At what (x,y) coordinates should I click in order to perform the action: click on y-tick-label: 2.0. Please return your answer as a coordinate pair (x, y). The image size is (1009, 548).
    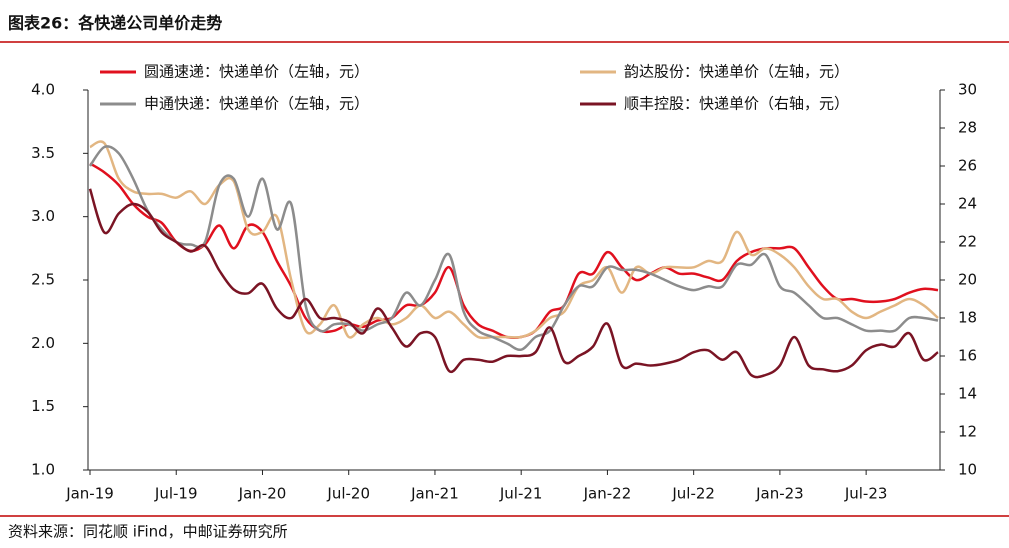
    Looking at the image, I should click on (43, 343).